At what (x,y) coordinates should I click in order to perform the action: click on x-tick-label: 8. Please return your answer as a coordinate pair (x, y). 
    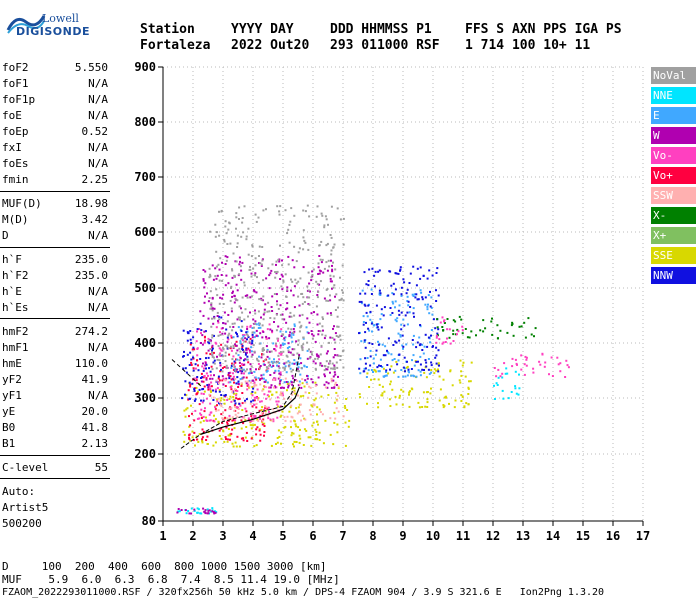
    Looking at the image, I should click on (372, 536).